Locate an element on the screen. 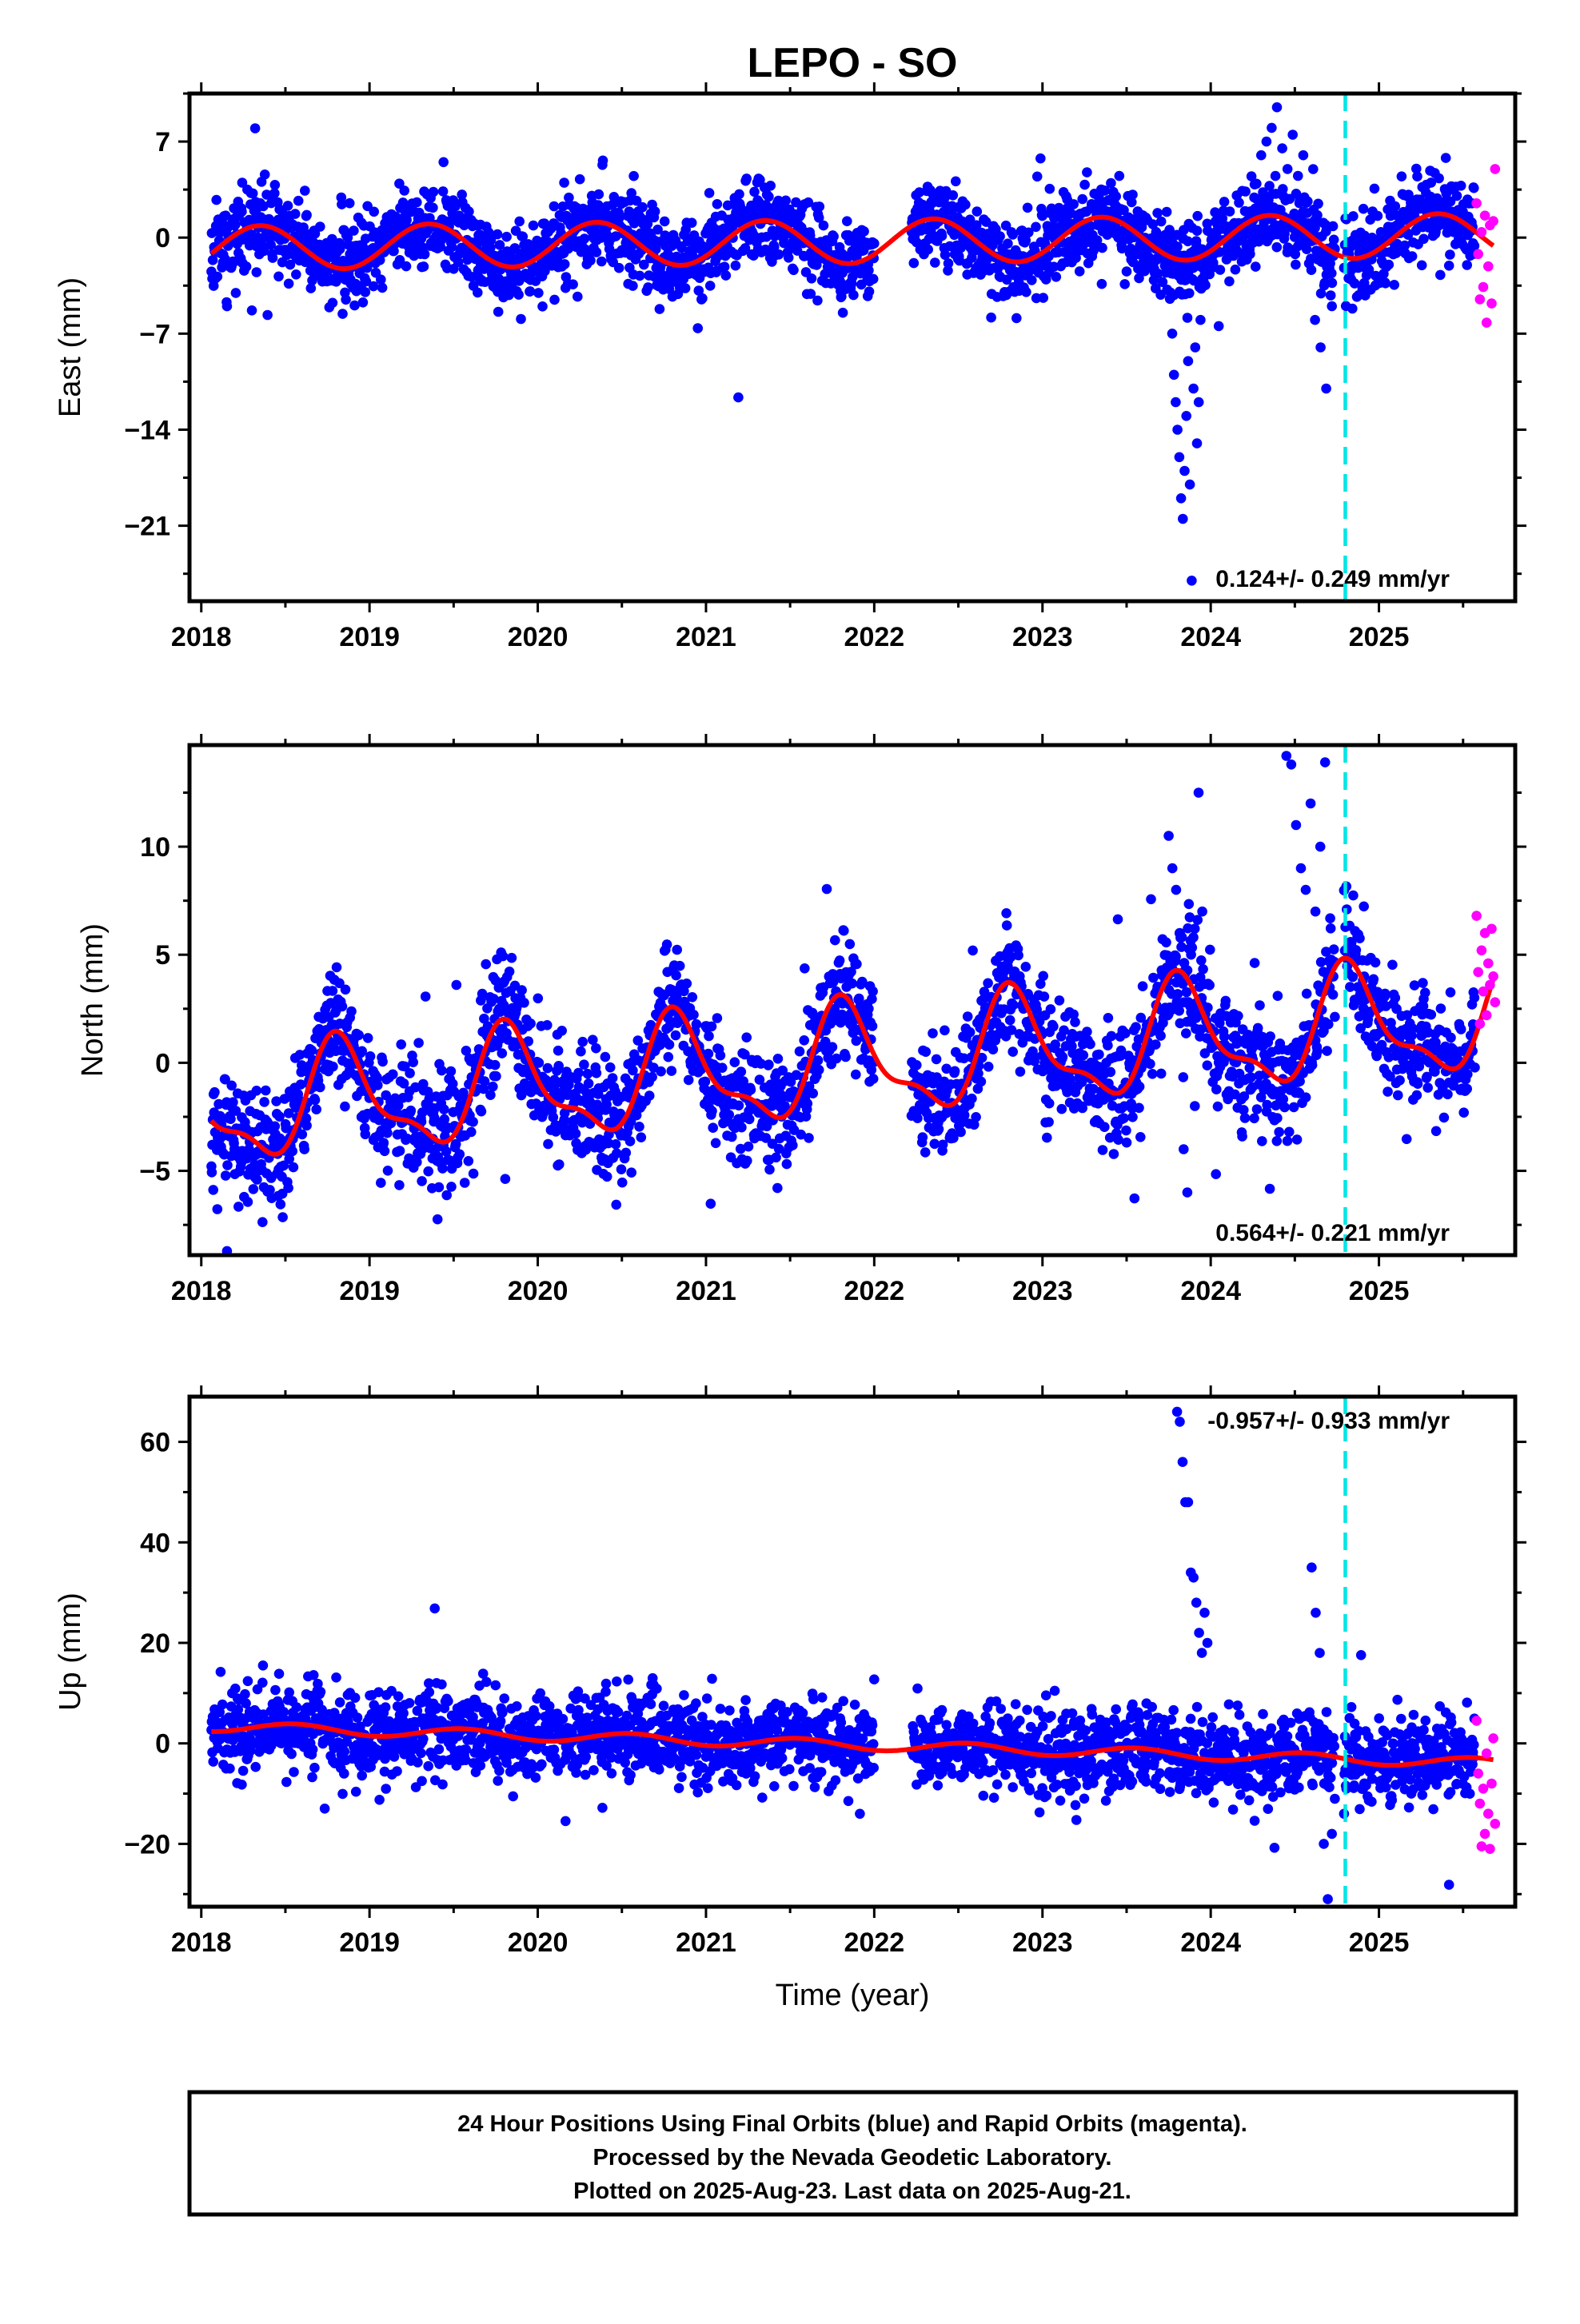 The image size is (1580, 2324). north-x-tick-label: 2024 is located at coordinates (1211, 1291).